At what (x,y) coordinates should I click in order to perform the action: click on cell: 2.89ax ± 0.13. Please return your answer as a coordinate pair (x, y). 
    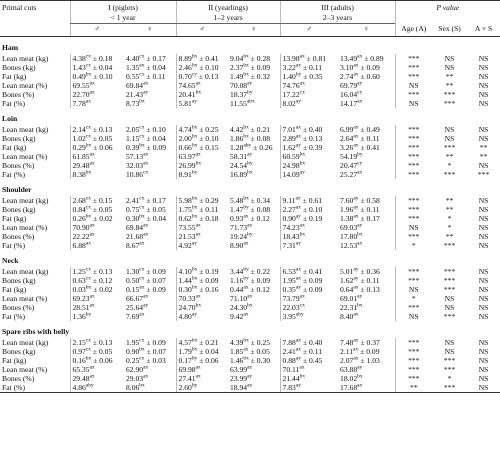
    Looking at the image, I should click on (309, 138).